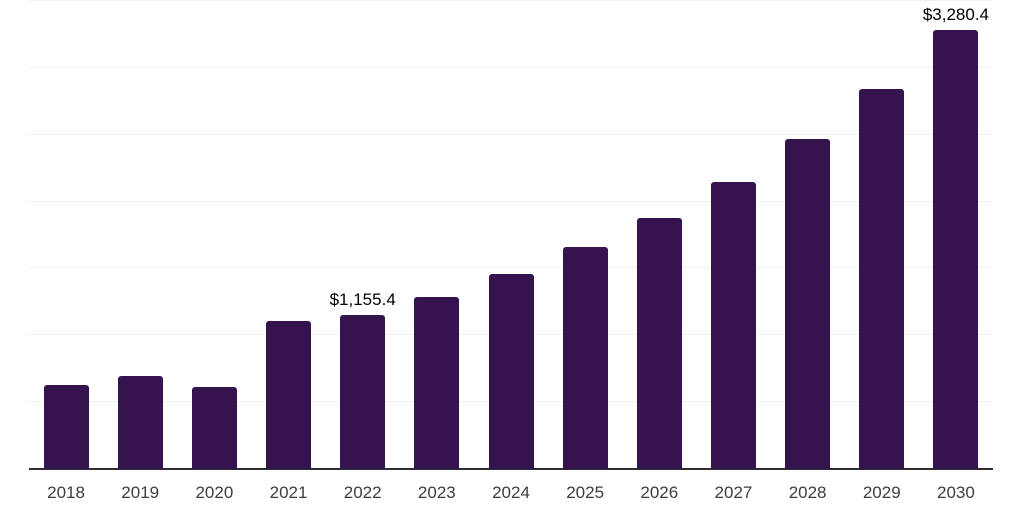 This screenshot has width=1024, height=512. I want to click on x-axis-line, so click(511, 469).